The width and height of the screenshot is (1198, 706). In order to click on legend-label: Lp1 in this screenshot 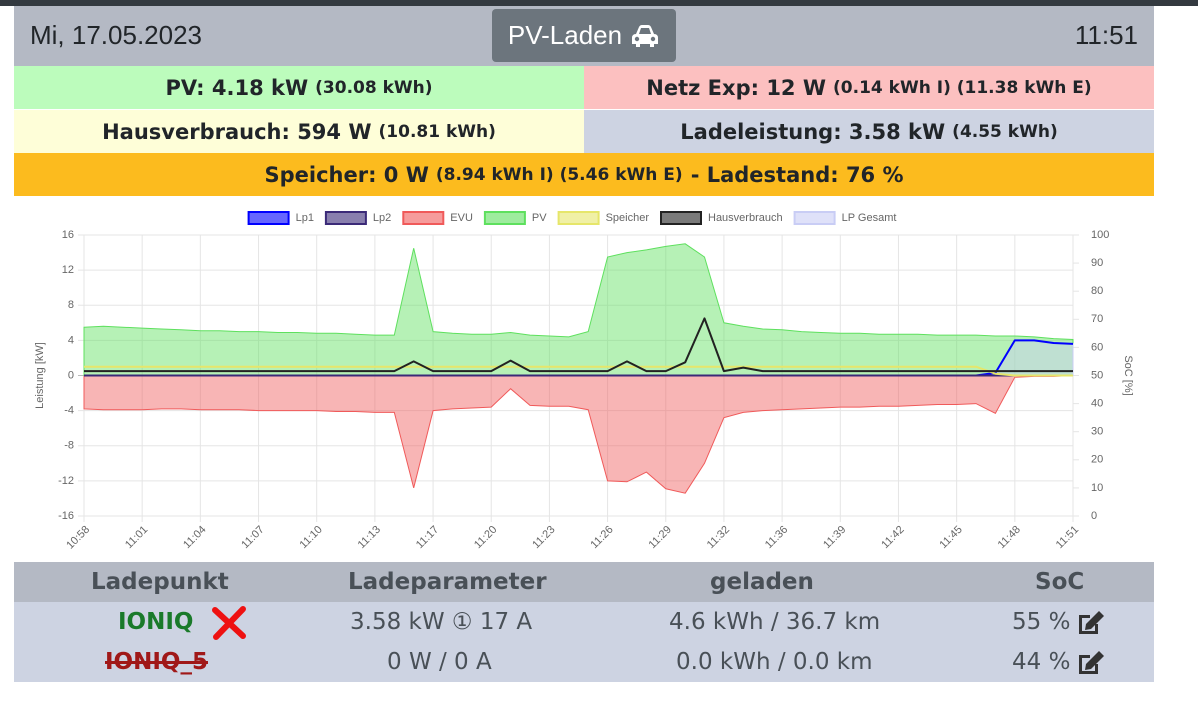, I will do `click(305, 218)`.